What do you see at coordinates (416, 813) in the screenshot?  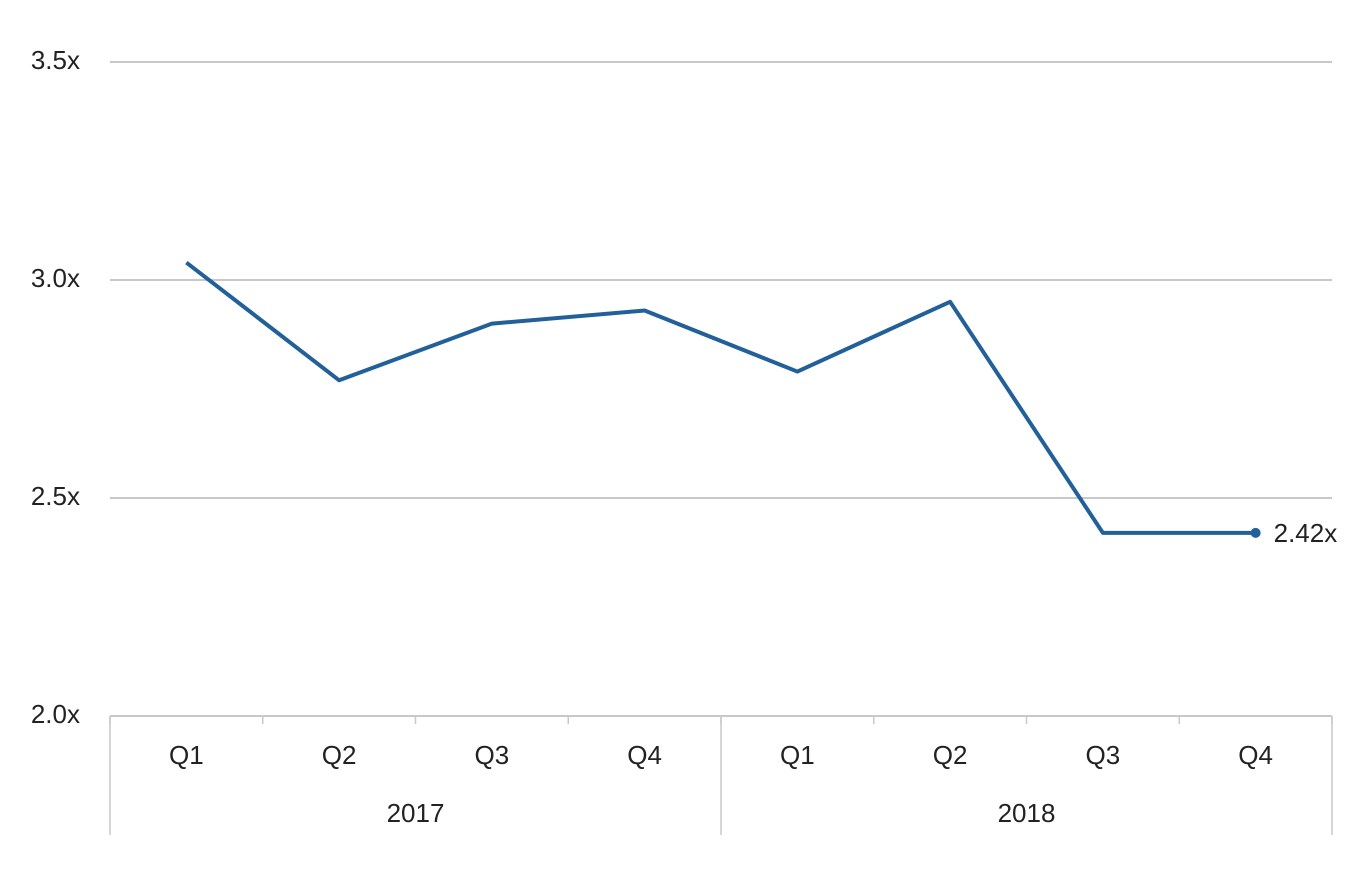 I see `group-label: 2017` at bounding box center [416, 813].